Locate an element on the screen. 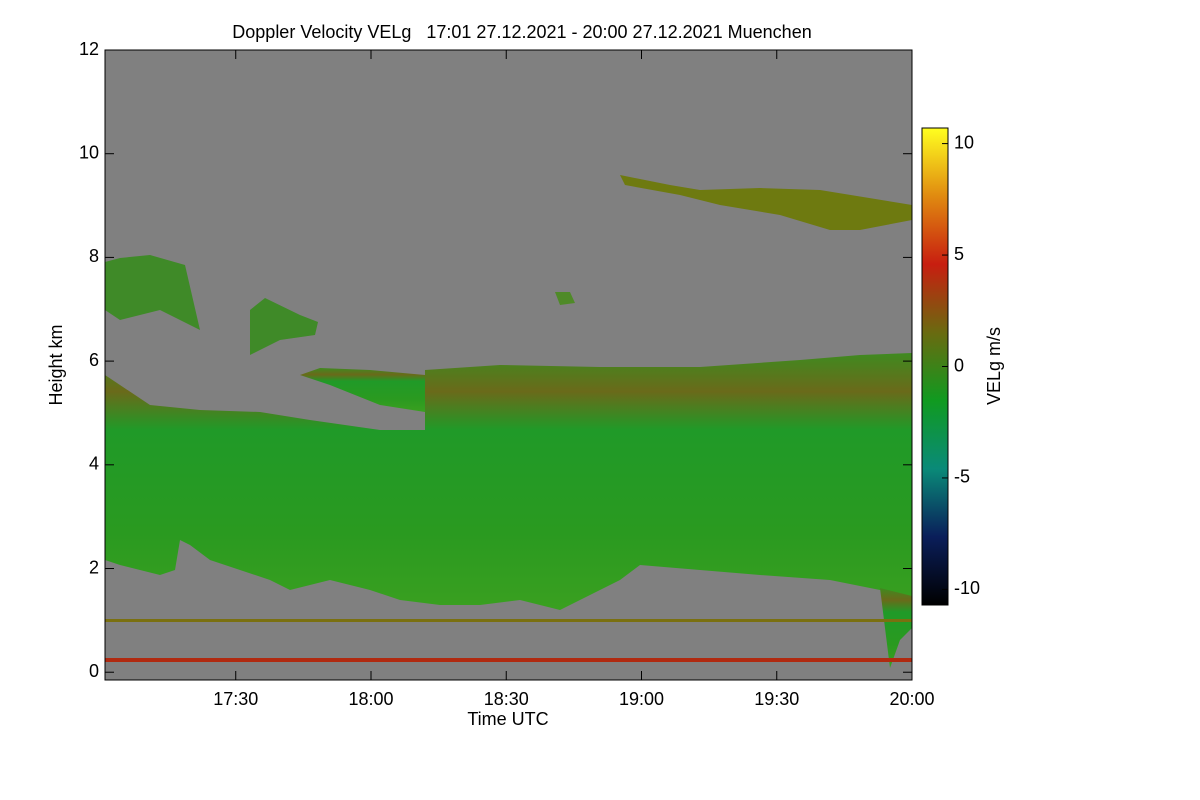 The height and width of the screenshot is (800, 1200). y-tick-label: 0 is located at coordinates (94, 671).